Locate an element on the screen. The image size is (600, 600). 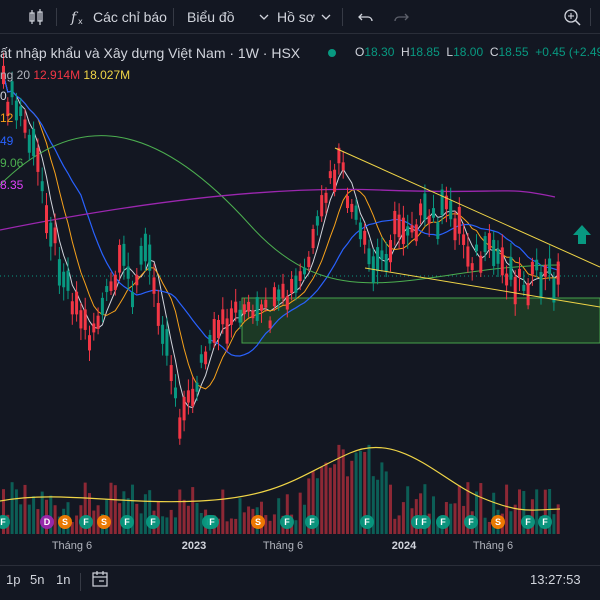
clock-time: 13:27:53 (UT is located at coordinates (555, 579).